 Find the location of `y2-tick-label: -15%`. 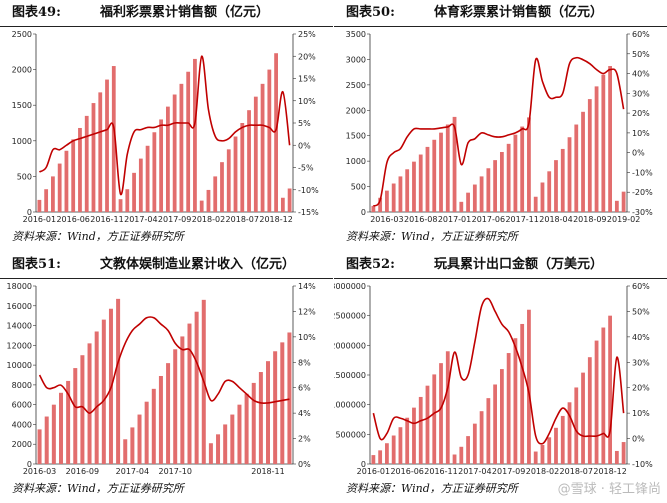

y2-tick-label: -15% is located at coordinates (308, 212).